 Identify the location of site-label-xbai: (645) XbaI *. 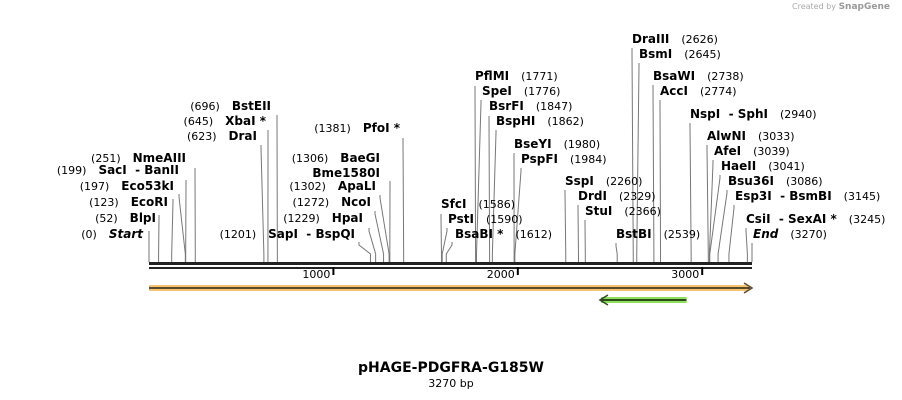
(225, 121).